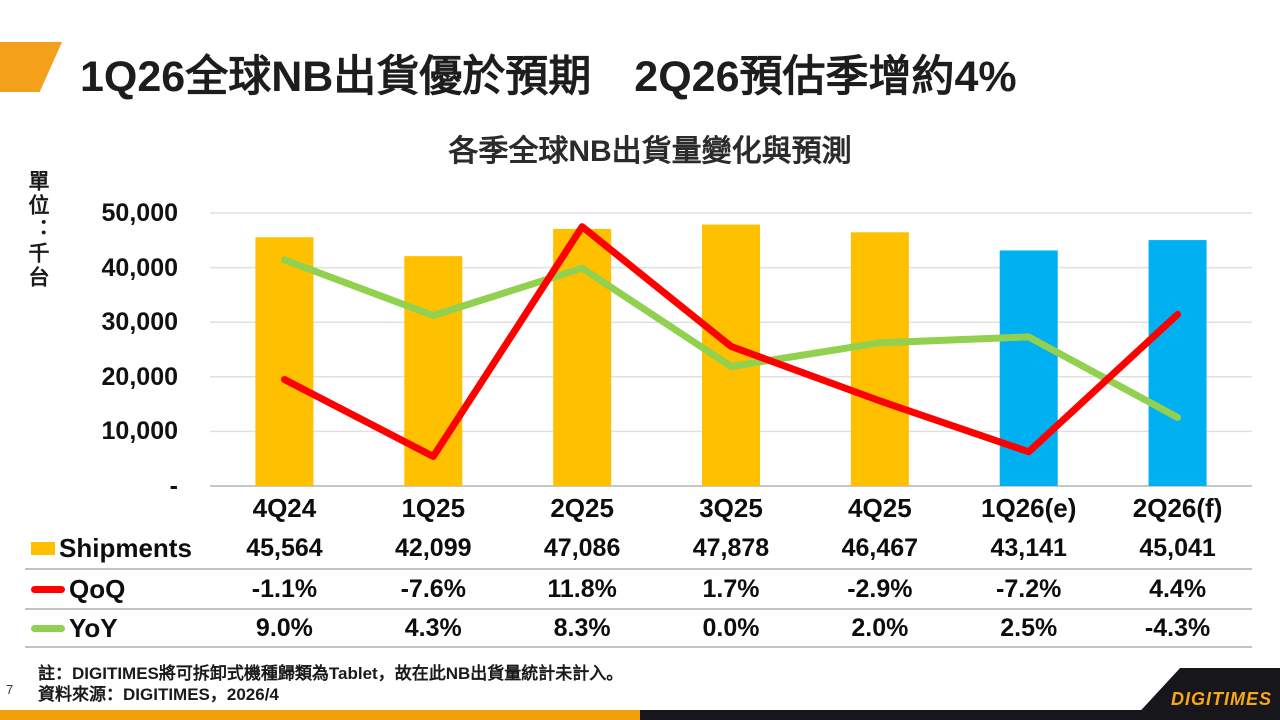 This screenshot has width=1280, height=720. What do you see at coordinates (284, 507) in the screenshot?
I see `x-axis-label: 4Q24` at bounding box center [284, 507].